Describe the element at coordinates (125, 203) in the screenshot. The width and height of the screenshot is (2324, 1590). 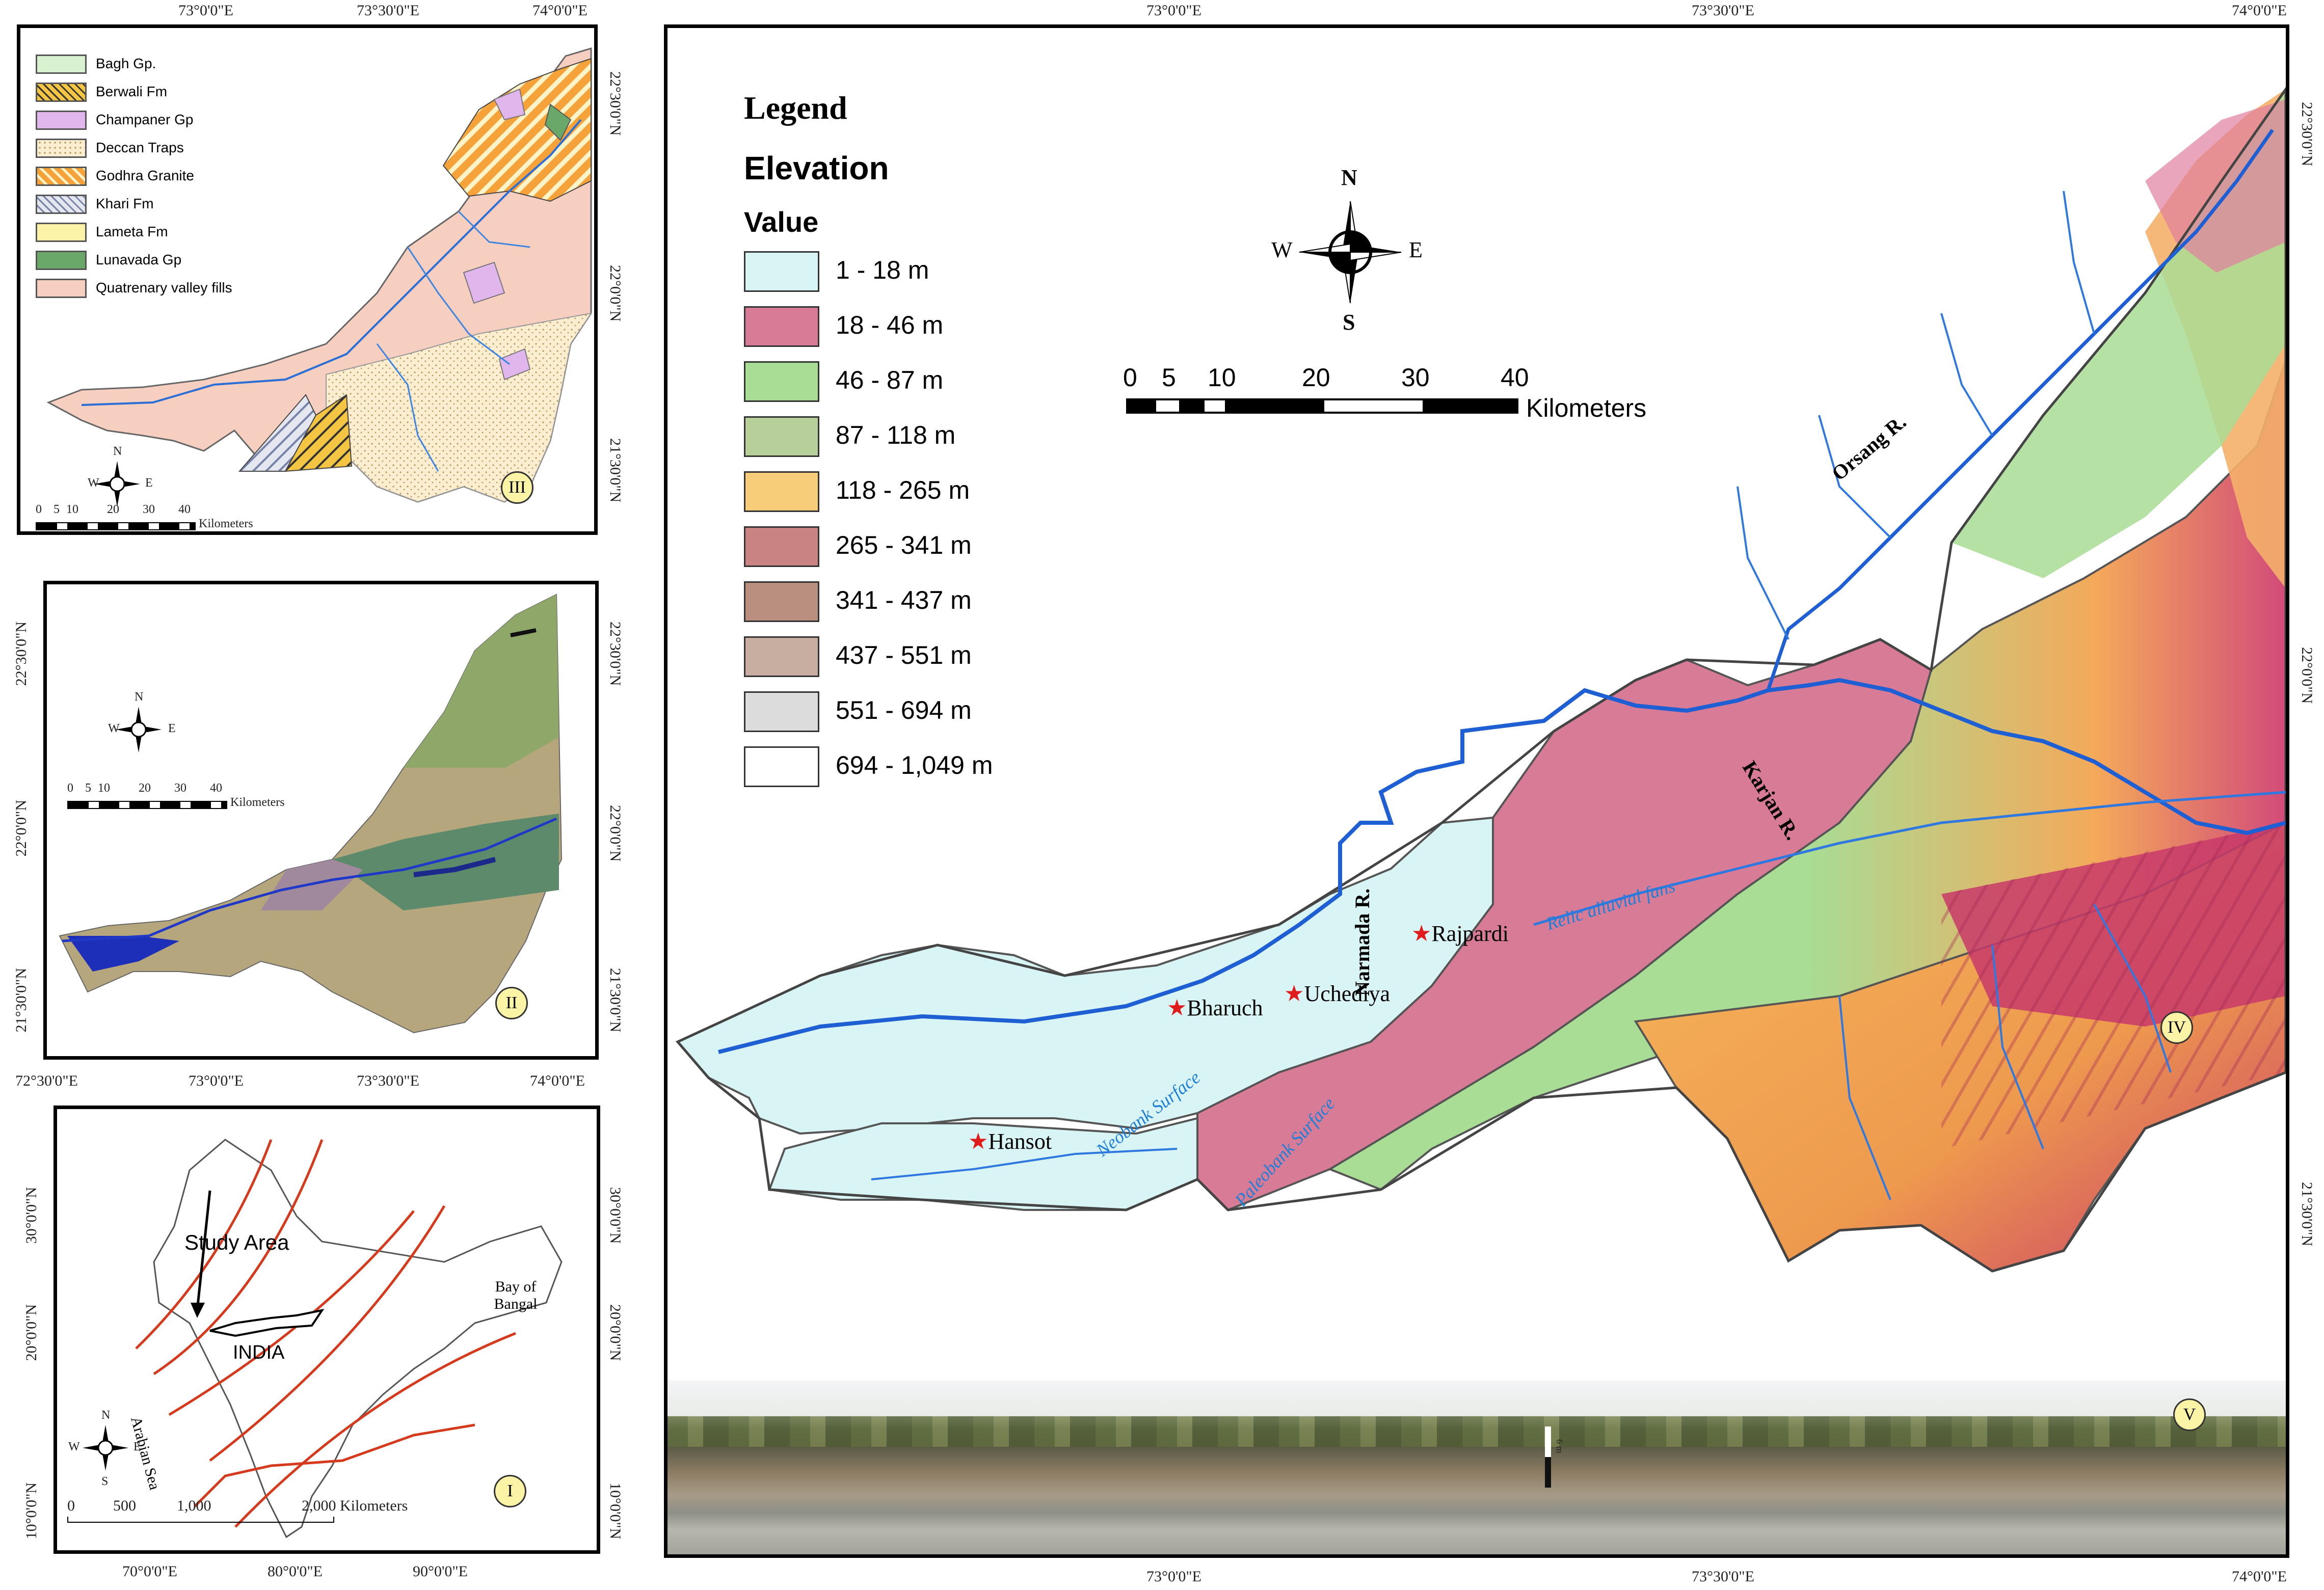
I see `legend-label: Khari Fm` at that location.